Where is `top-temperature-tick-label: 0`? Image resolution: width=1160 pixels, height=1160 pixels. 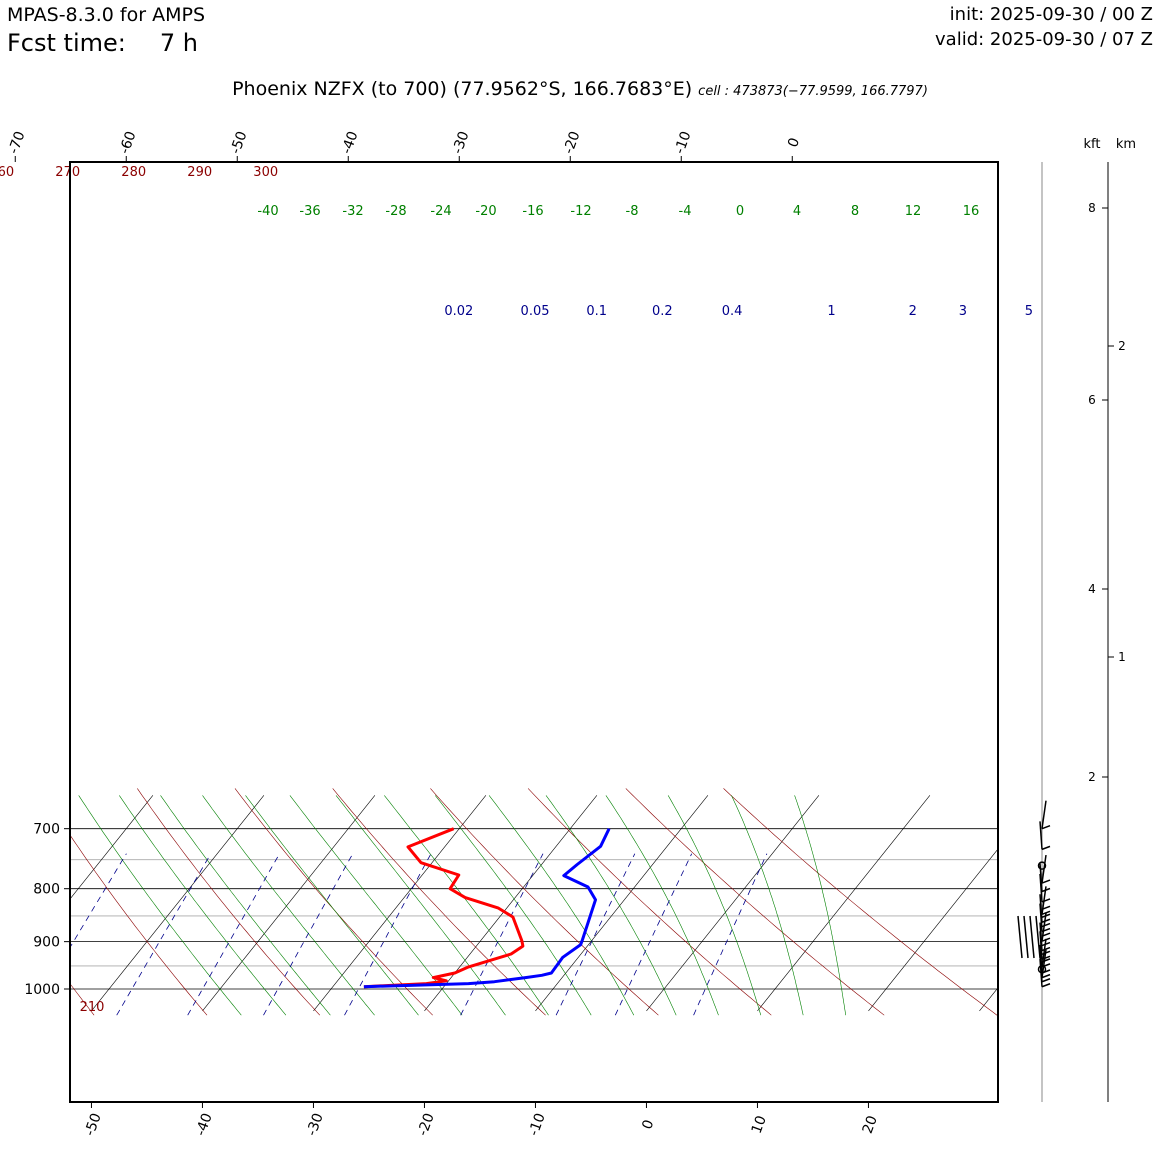
top-temperature-tick-label: 0 is located at coordinates (794, 143).